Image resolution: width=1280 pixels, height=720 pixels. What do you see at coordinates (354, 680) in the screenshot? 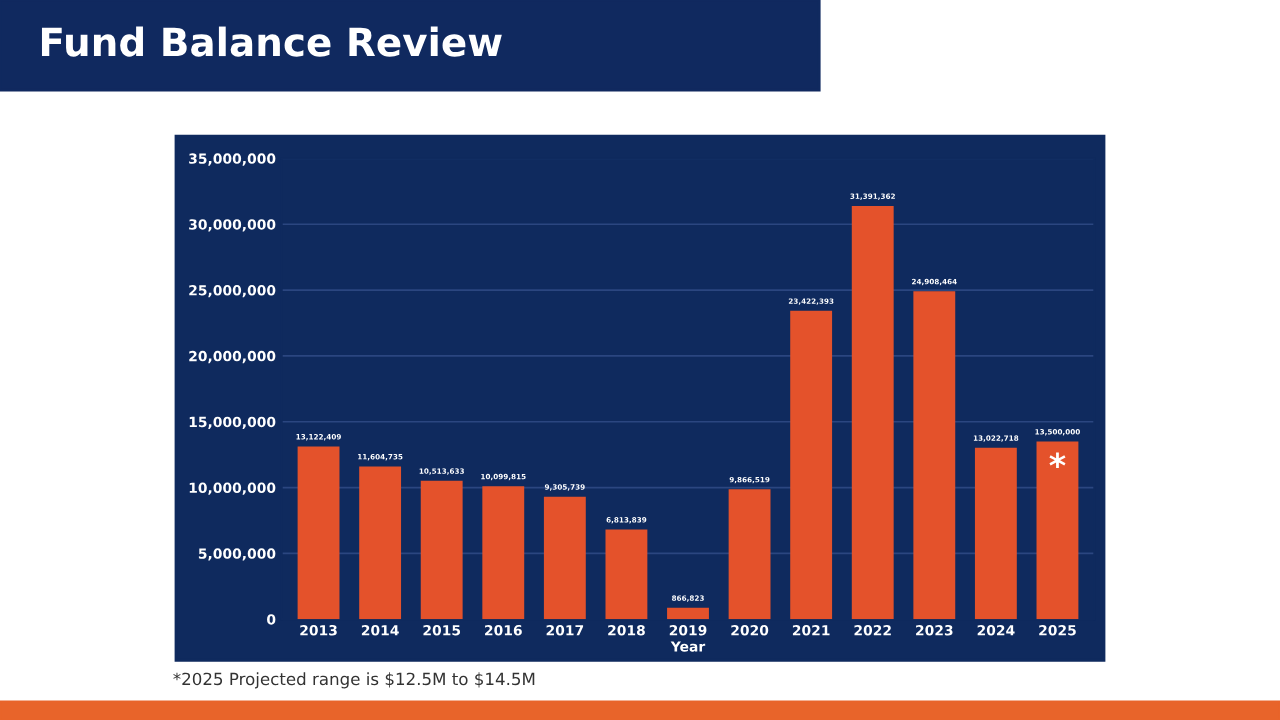
I see `text: *2025 Projected range is $12.5M to $14.5M` at bounding box center [354, 680].